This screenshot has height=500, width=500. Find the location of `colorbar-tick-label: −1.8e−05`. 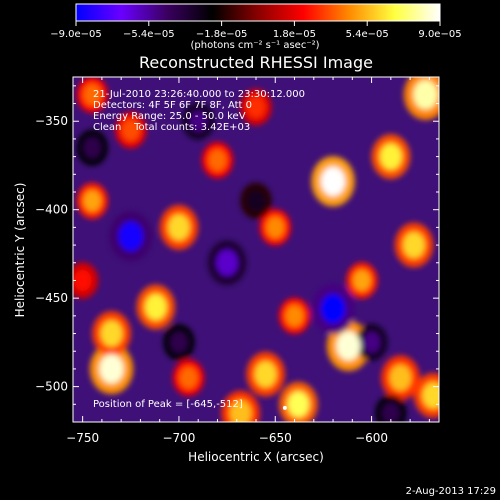

colorbar-tick-label: −1.8e−05 is located at coordinates (222, 34).